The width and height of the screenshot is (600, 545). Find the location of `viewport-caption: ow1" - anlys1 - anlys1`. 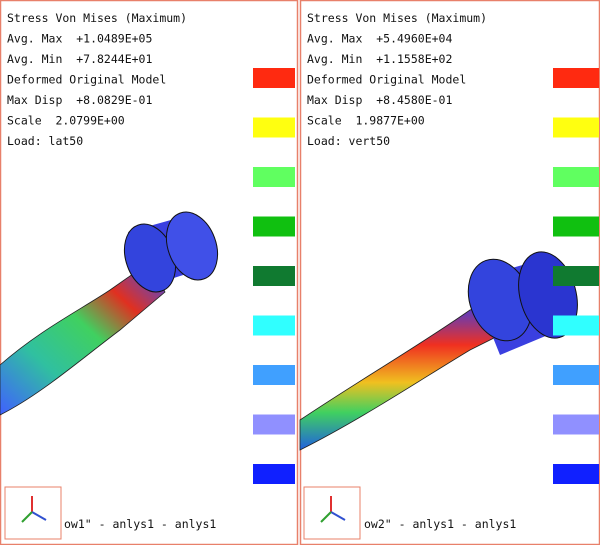

viewport-caption: ow1" - anlys1 - anlys1 is located at coordinates (140, 524).